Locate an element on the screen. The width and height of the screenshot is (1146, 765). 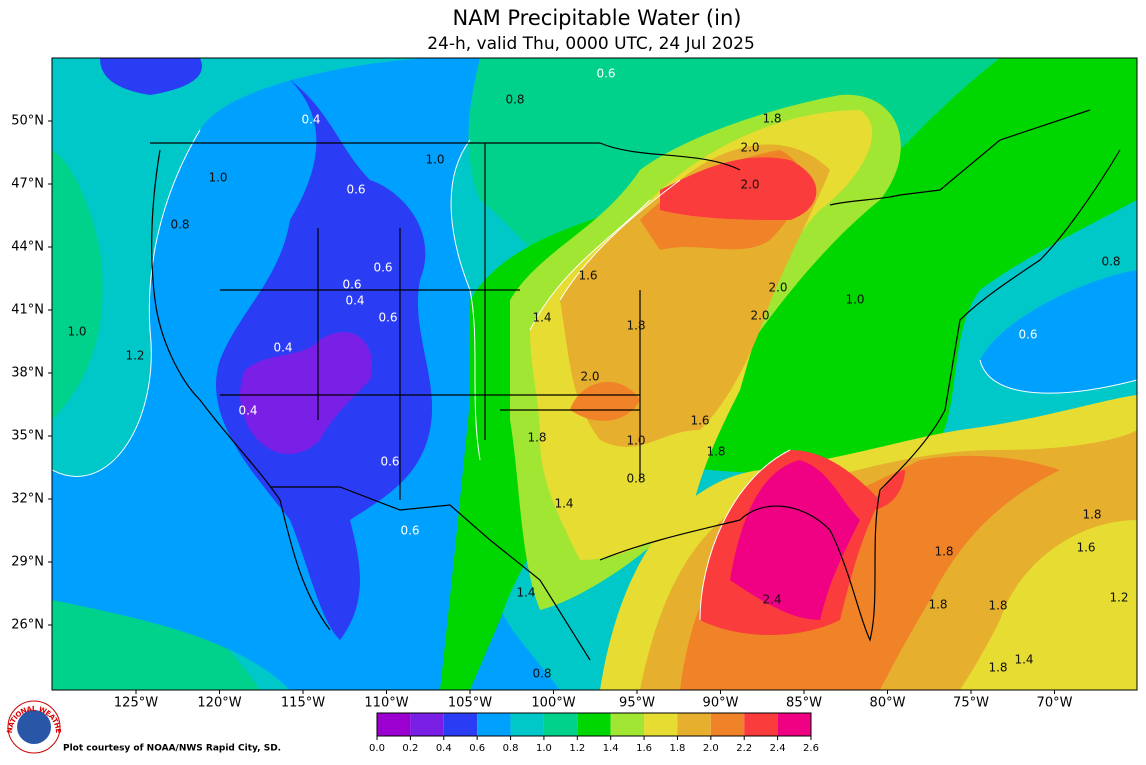
colorbar-frame is located at coordinates (594, 724).